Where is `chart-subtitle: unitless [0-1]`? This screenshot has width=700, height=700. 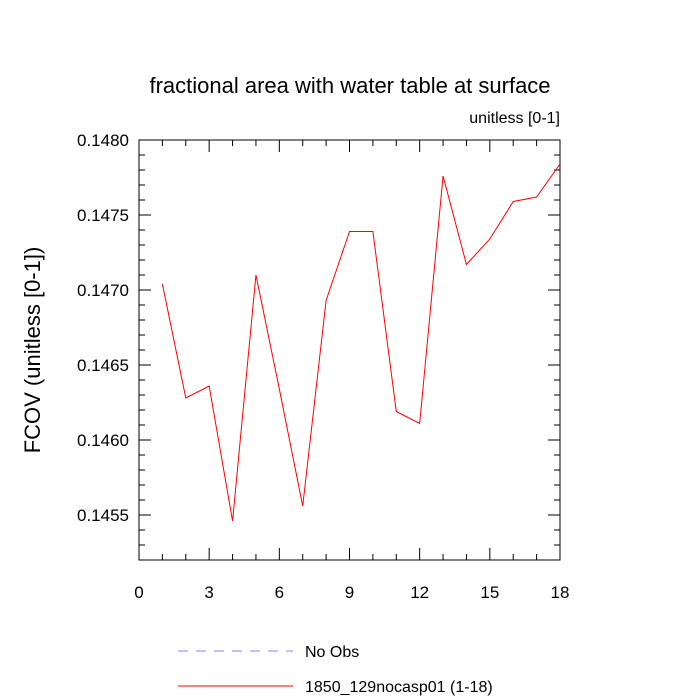 chart-subtitle: unitless [0-1] is located at coordinates (514, 118).